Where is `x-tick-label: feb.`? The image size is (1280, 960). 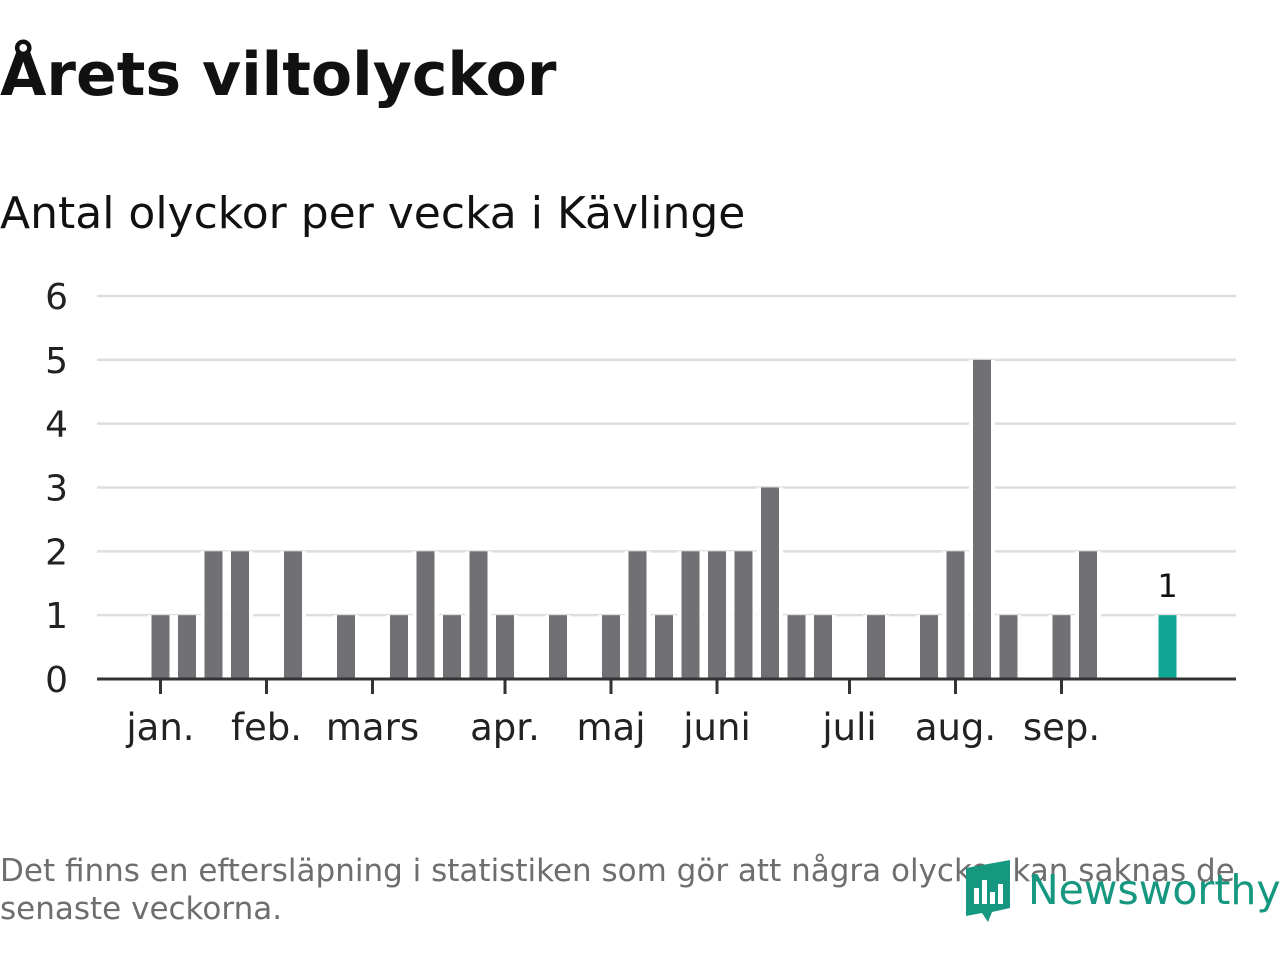 x-tick-label: feb. is located at coordinates (266, 727).